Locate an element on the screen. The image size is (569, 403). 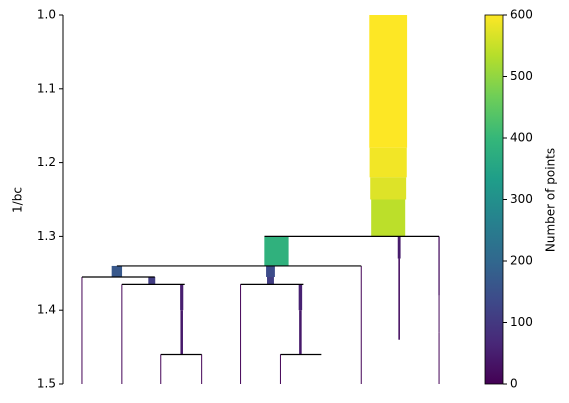
colorbar-tick-label: 400 is located at coordinates (521, 138).